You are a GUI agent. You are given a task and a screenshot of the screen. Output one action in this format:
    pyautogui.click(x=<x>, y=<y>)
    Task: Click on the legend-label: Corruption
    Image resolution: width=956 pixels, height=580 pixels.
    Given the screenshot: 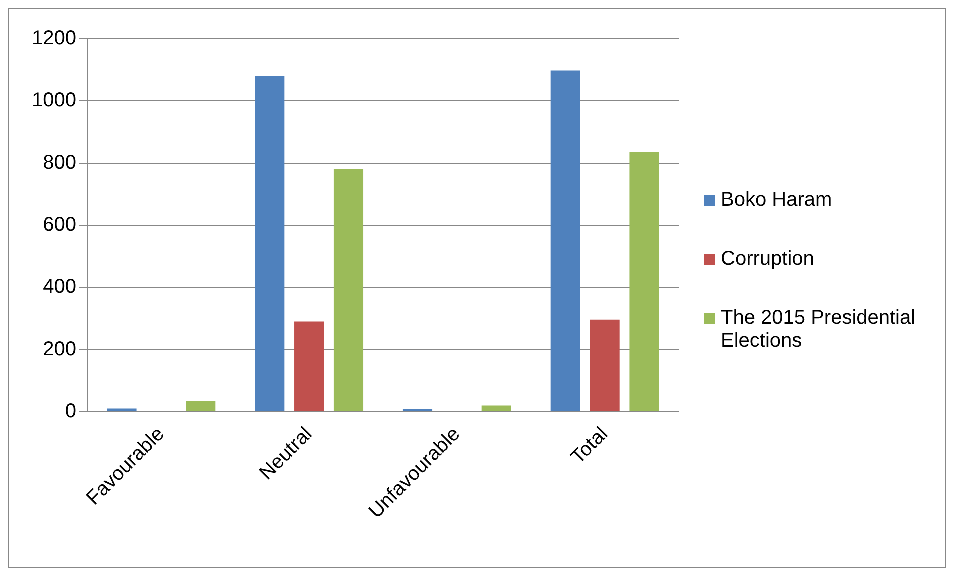 What is the action you would take?
    pyautogui.click(x=767, y=259)
    